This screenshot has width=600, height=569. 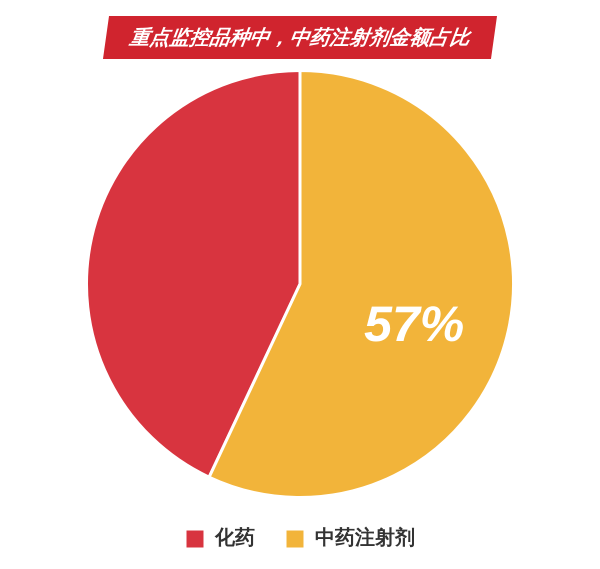 What do you see at coordinates (414, 324) in the screenshot?
I see `data-label: 57%` at bounding box center [414, 324].